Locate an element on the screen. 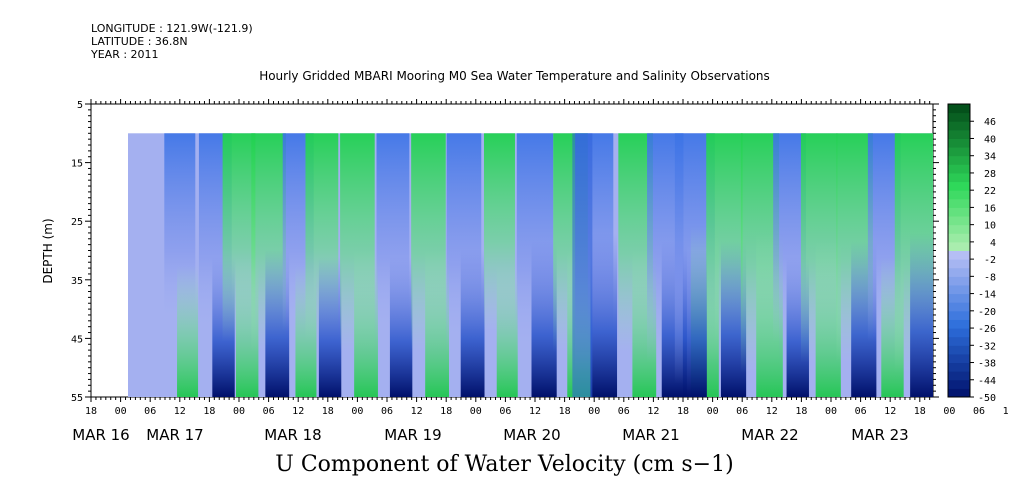 This screenshot has height=504, width=1009. colorbar-tick-label: 16 is located at coordinates (990, 208).